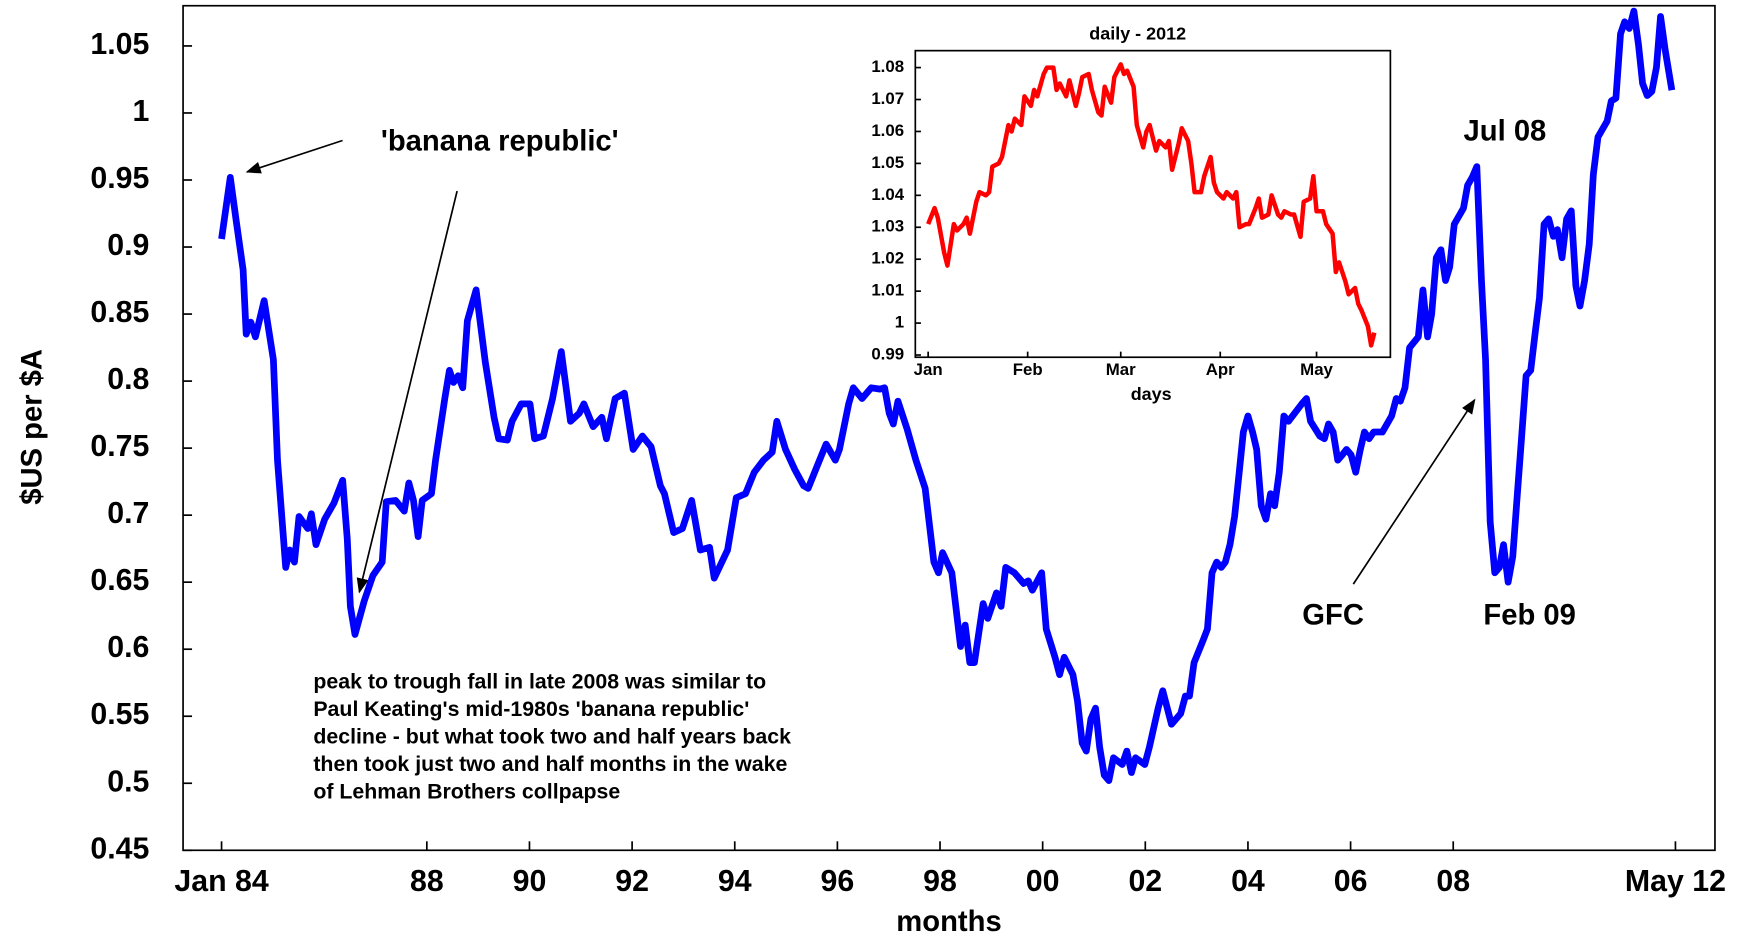  Describe the element at coordinates (1028, 369) in the screenshot. I see `x-tick-label: Feb` at that location.